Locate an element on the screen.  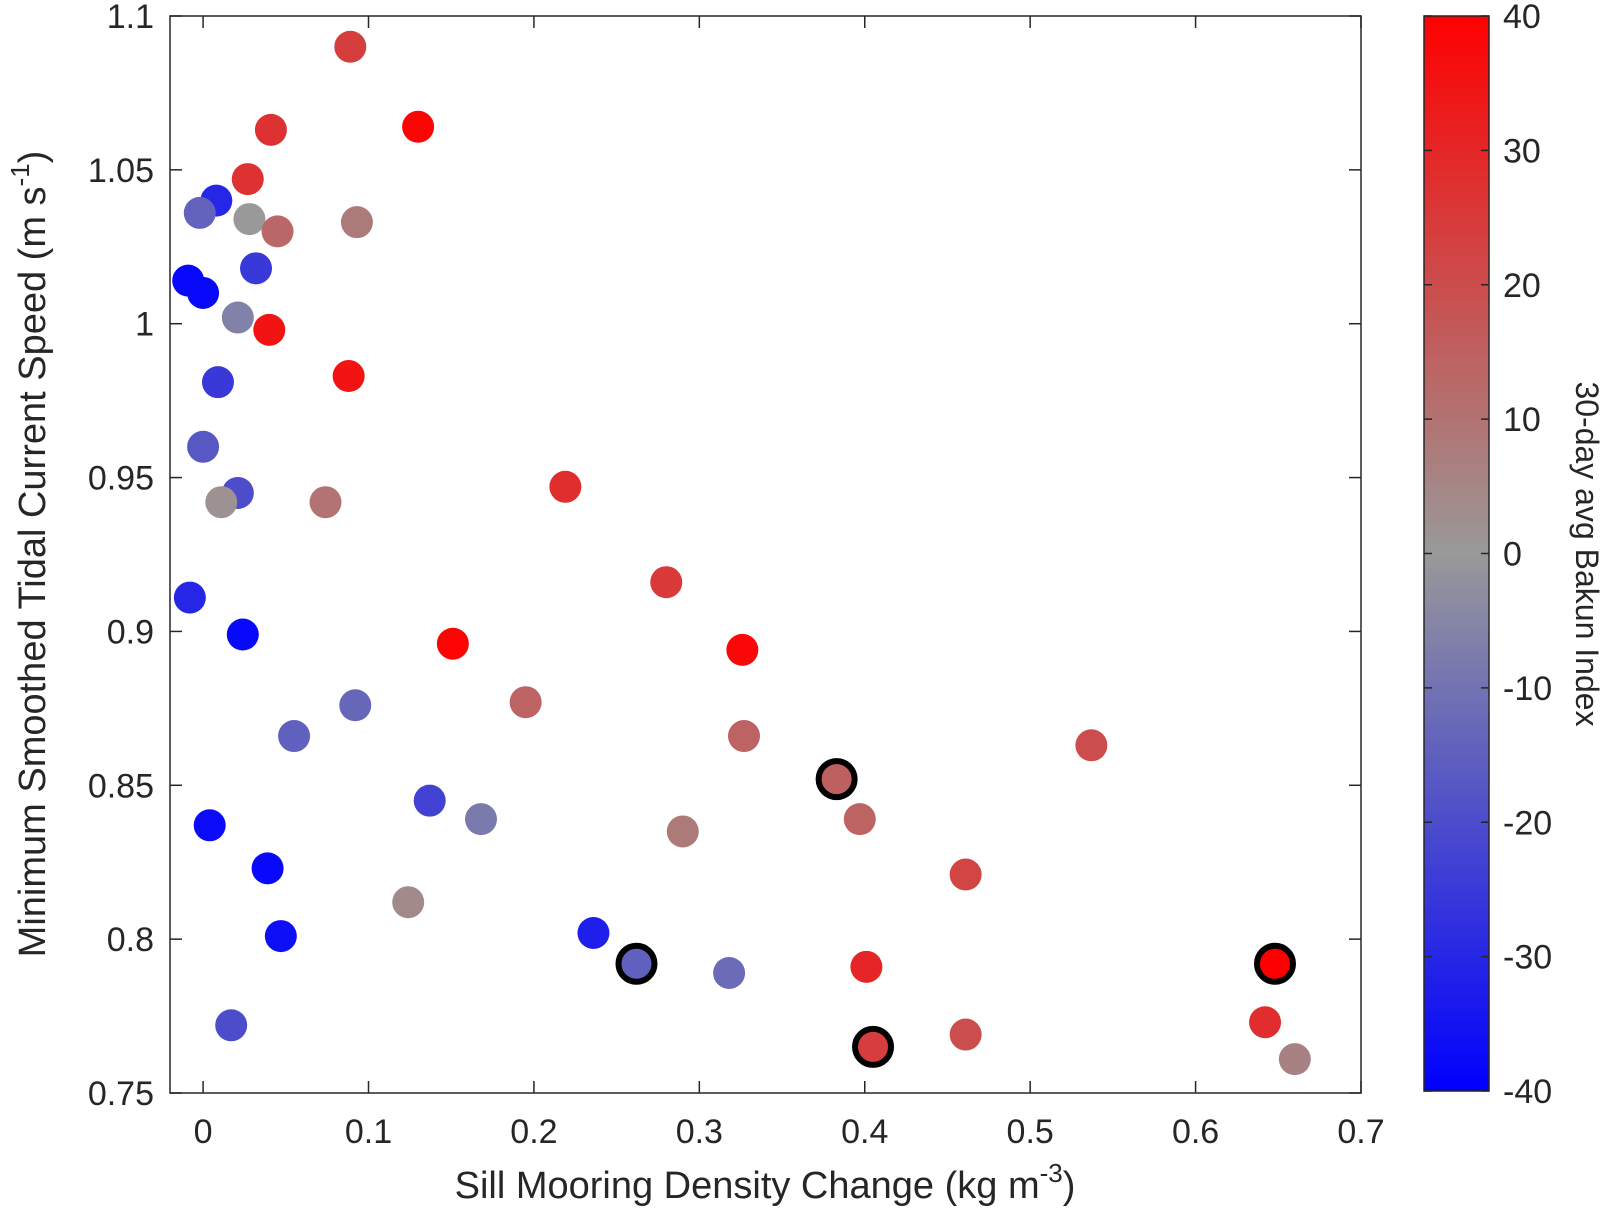
colorbar-title: 30-day avg Bakun Index is located at coordinates (1587, 553).